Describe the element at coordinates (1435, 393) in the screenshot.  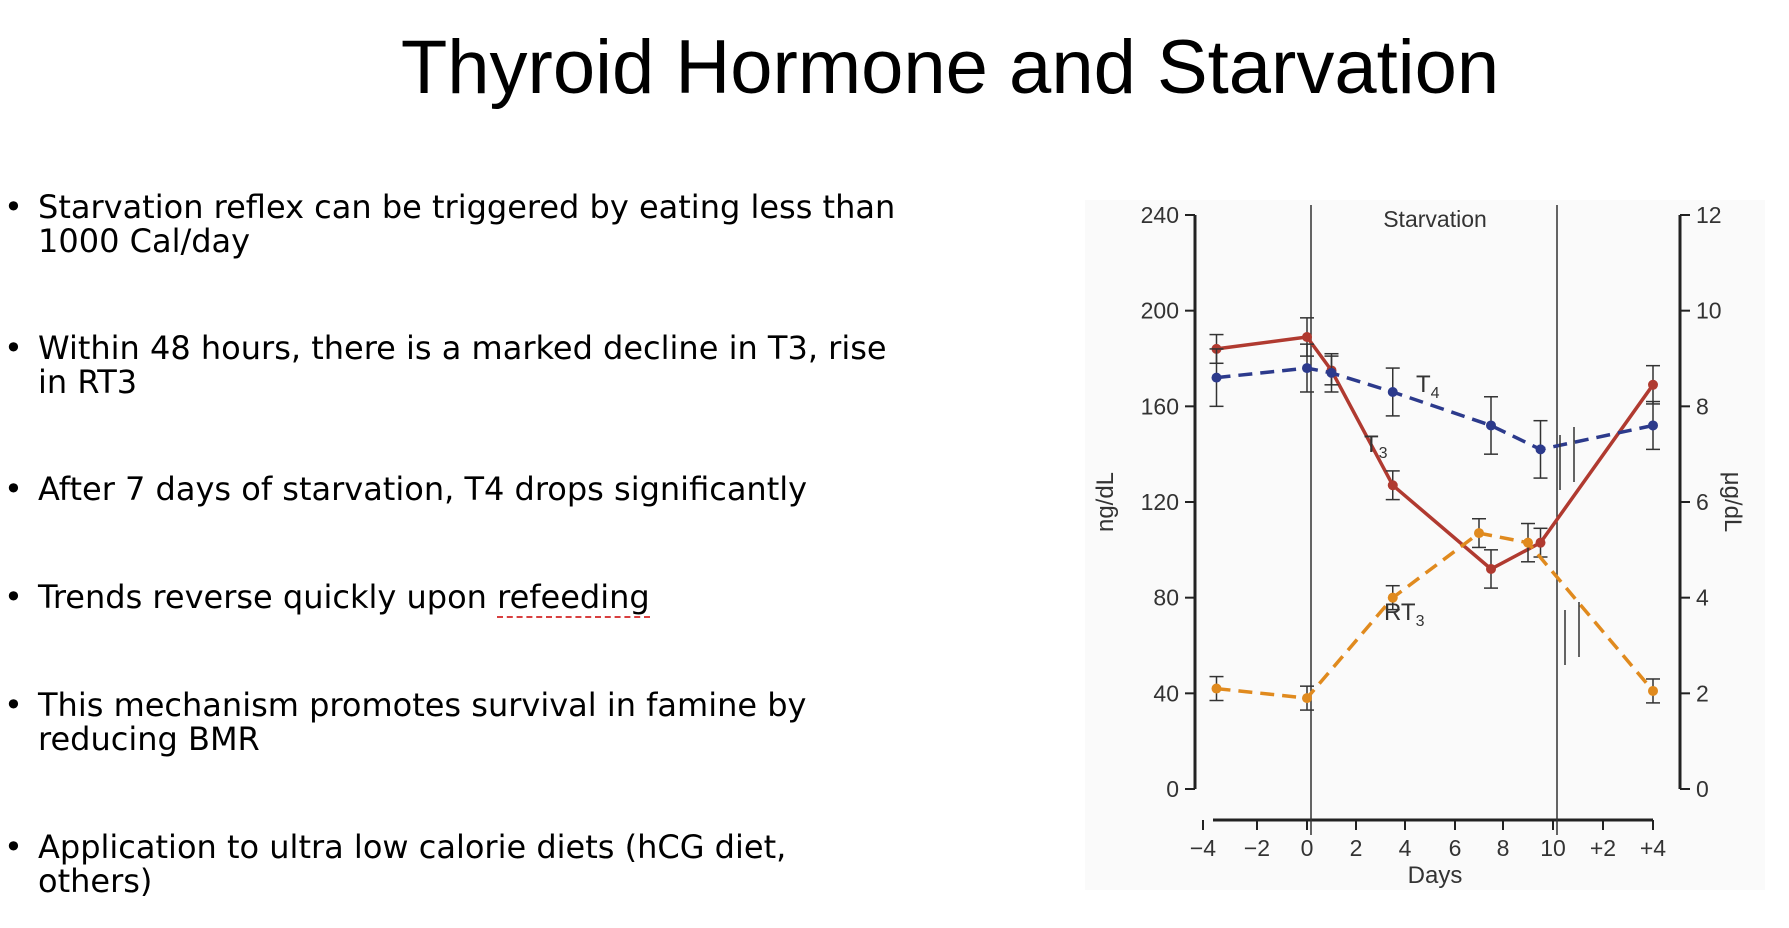
I see `series-label-subscript: 4` at that location.